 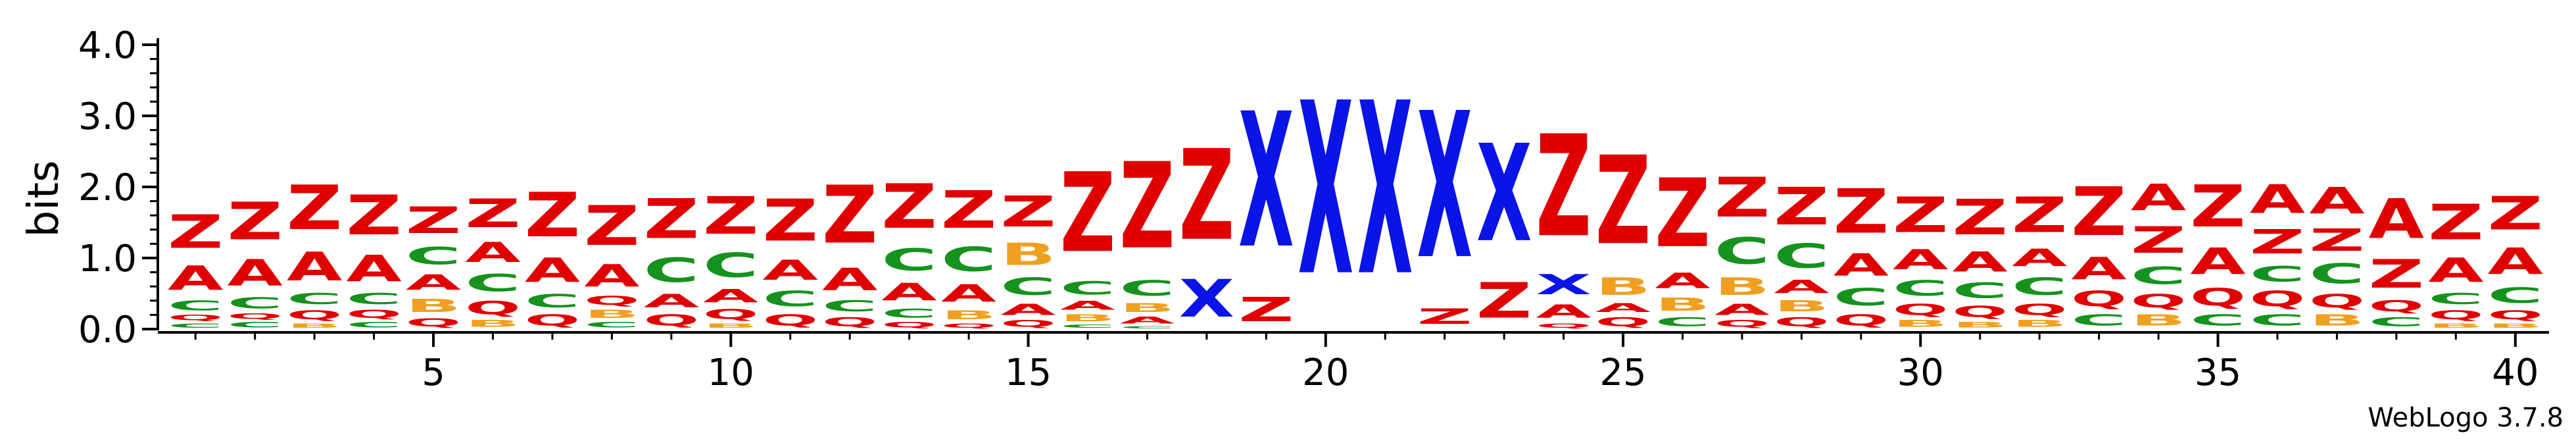 I want to click on x-tick-label: 15, so click(x=1028, y=372).